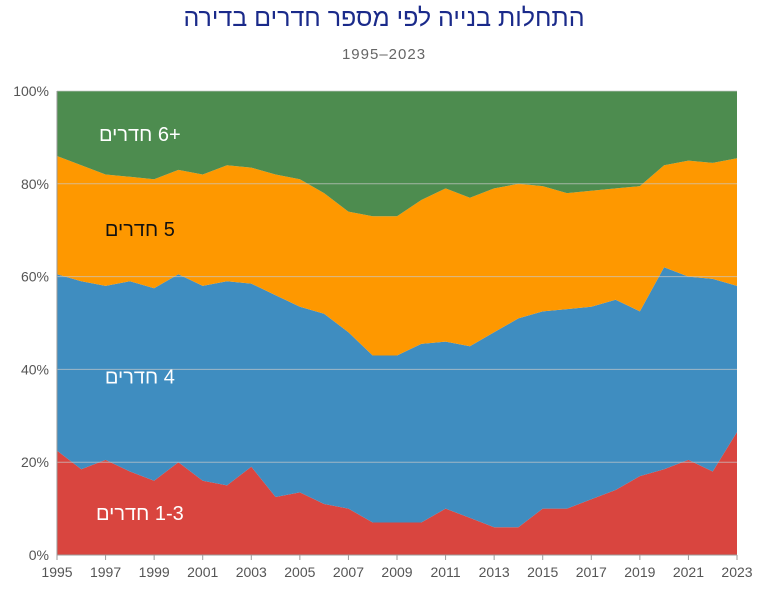 This screenshot has width=768, height=595. I want to click on chart-subtitle: 1995–2023, so click(384, 54).